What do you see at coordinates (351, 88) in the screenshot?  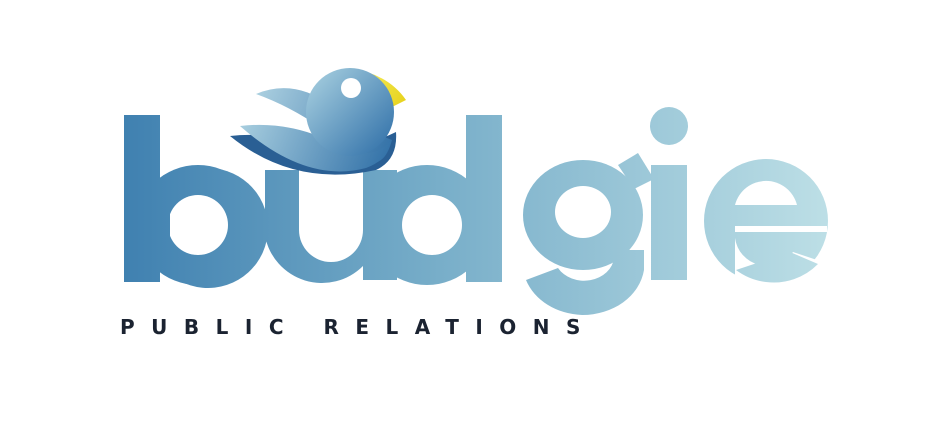 I see `bird-eye` at bounding box center [351, 88].